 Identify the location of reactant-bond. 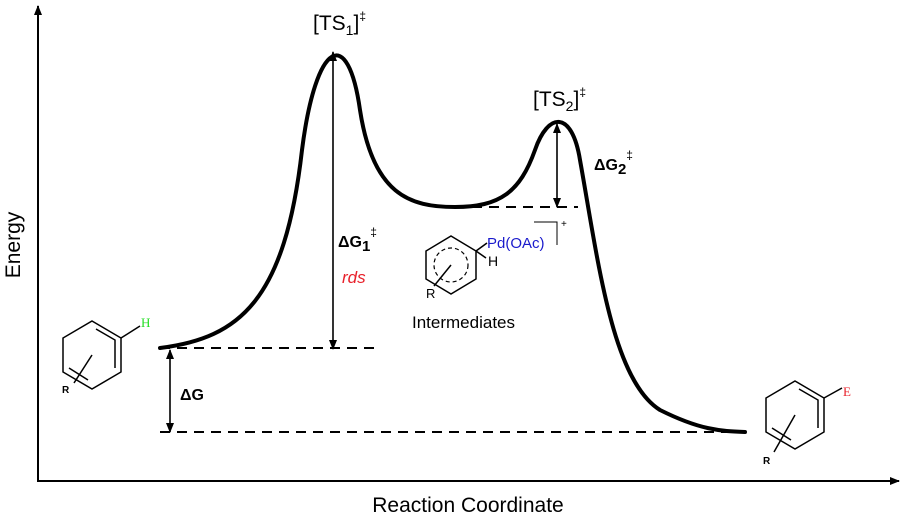
(130, 332).